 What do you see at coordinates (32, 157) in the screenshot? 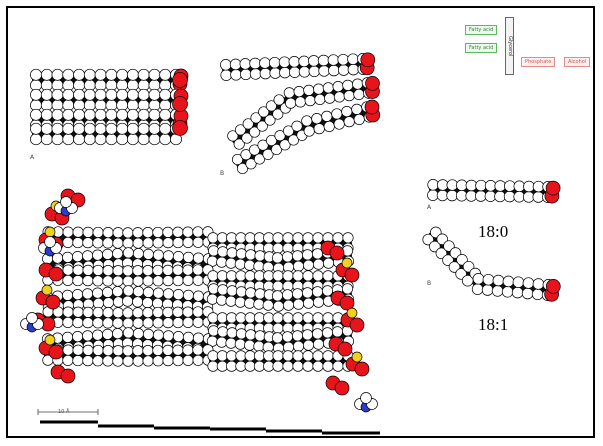
I see `panel-a-label: A` at bounding box center [32, 157].